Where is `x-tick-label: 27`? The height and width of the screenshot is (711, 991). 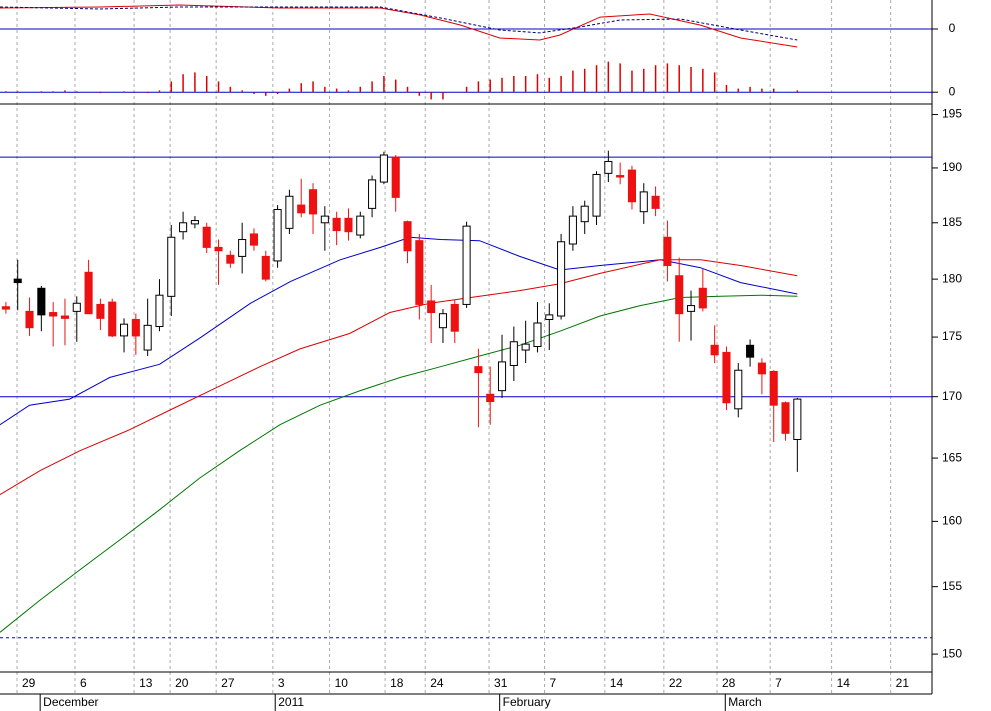 x-tick-label: 27 is located at coordinates (228, 683).